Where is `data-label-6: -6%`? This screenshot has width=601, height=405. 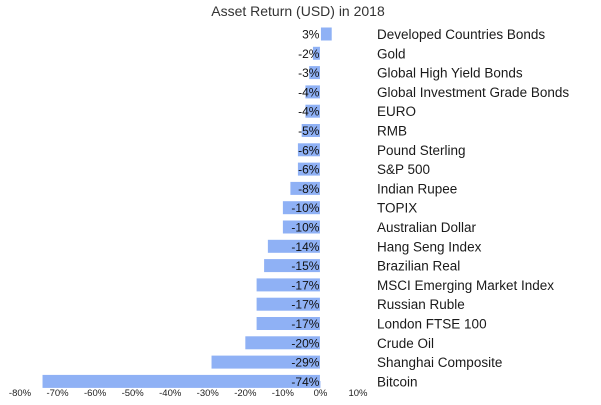 data-label-6: -6% is located at coordinates (309, 150).